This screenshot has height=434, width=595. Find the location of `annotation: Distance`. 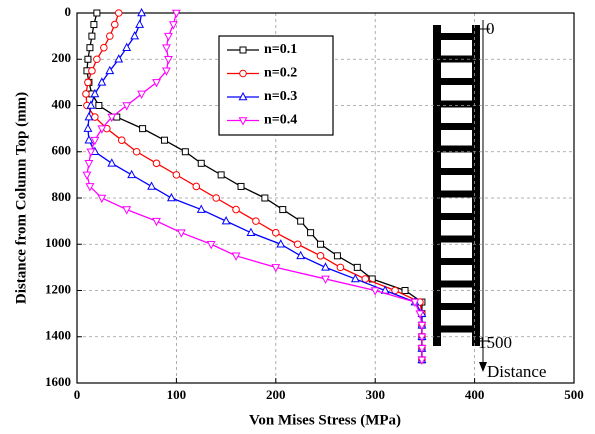

annotation: Distance is located at coordinates (516, 371).